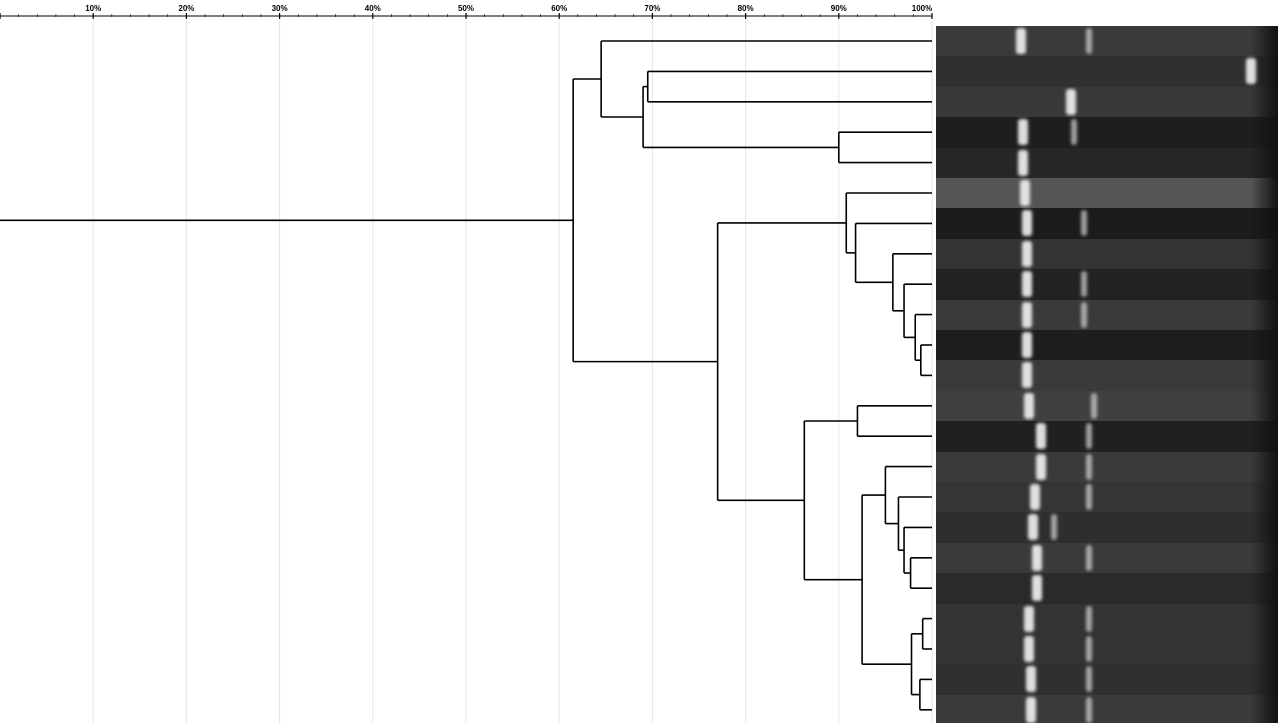 The image size is (1280, 723). What do you see at coordinates (652, 8) in the screenshot?
I see `tick-label: 70%` at bounding box center [652, 8].